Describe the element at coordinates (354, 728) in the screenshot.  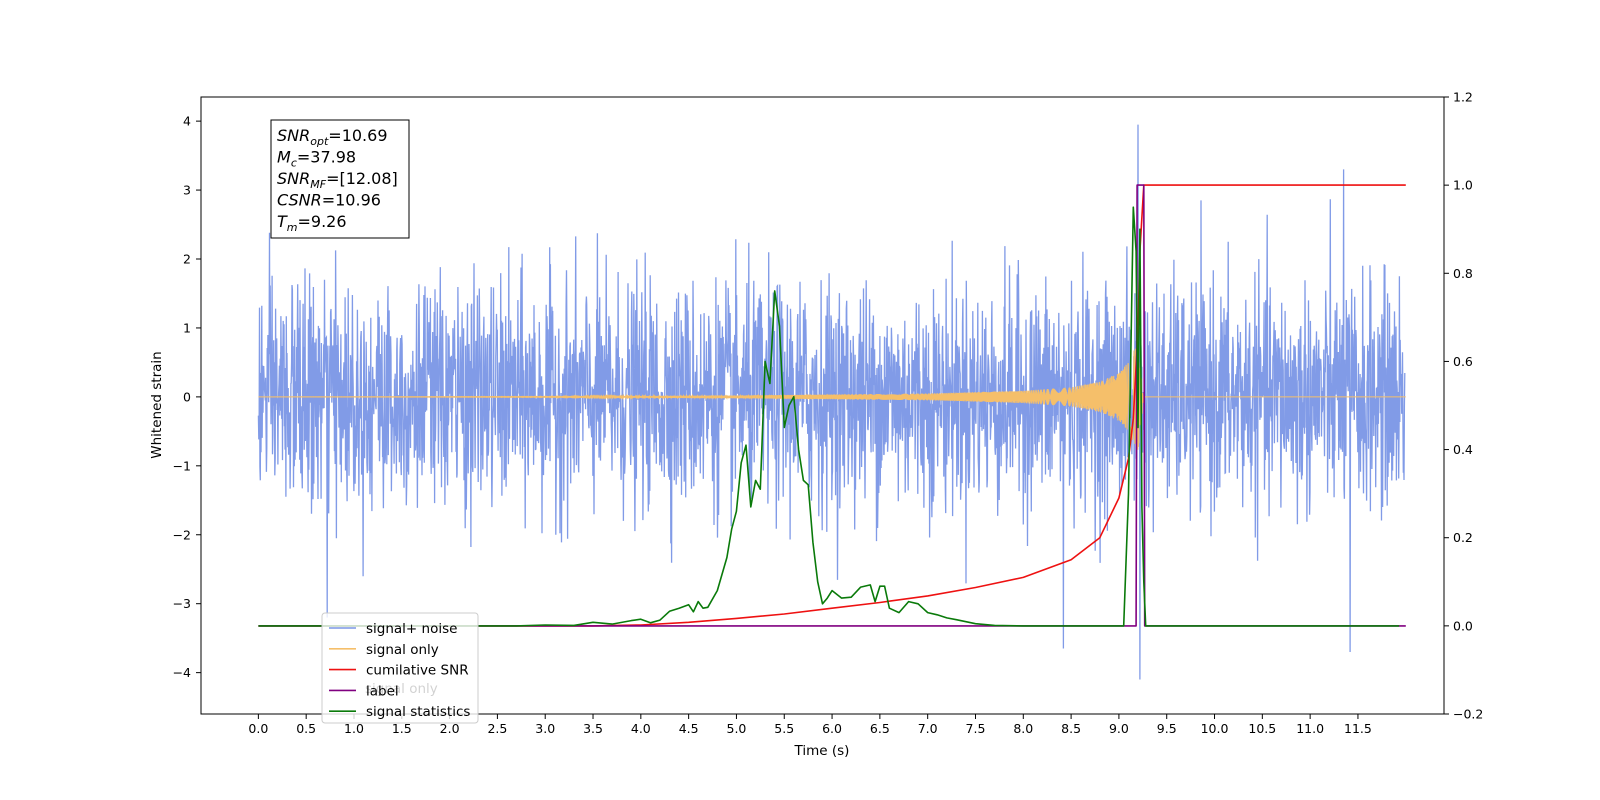
I see `x-tick-label: 1.0` at that location.